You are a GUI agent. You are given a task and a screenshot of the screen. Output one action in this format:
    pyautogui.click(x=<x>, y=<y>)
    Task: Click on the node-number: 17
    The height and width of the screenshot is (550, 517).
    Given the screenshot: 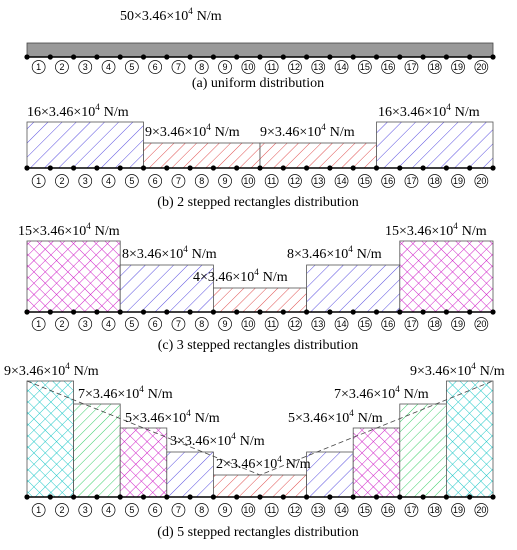 What is the action you would take?
    pyautogui.click(x=411, y=510)
    